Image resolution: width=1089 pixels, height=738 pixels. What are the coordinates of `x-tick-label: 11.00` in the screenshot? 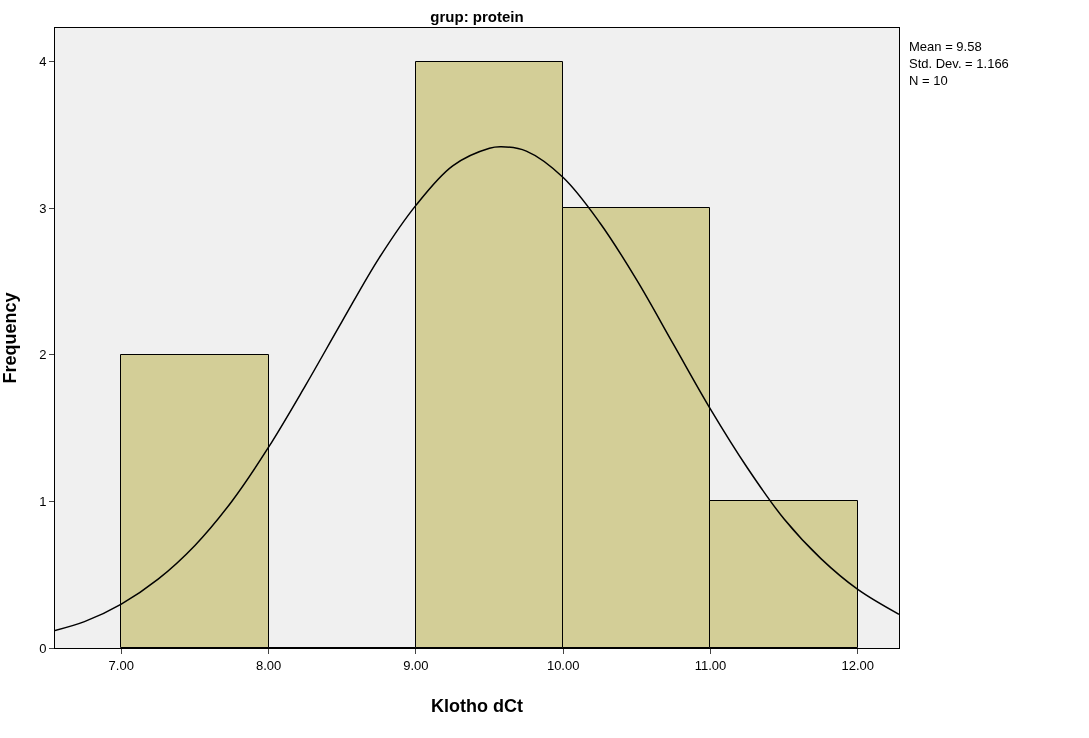 It's located at (710, 665).